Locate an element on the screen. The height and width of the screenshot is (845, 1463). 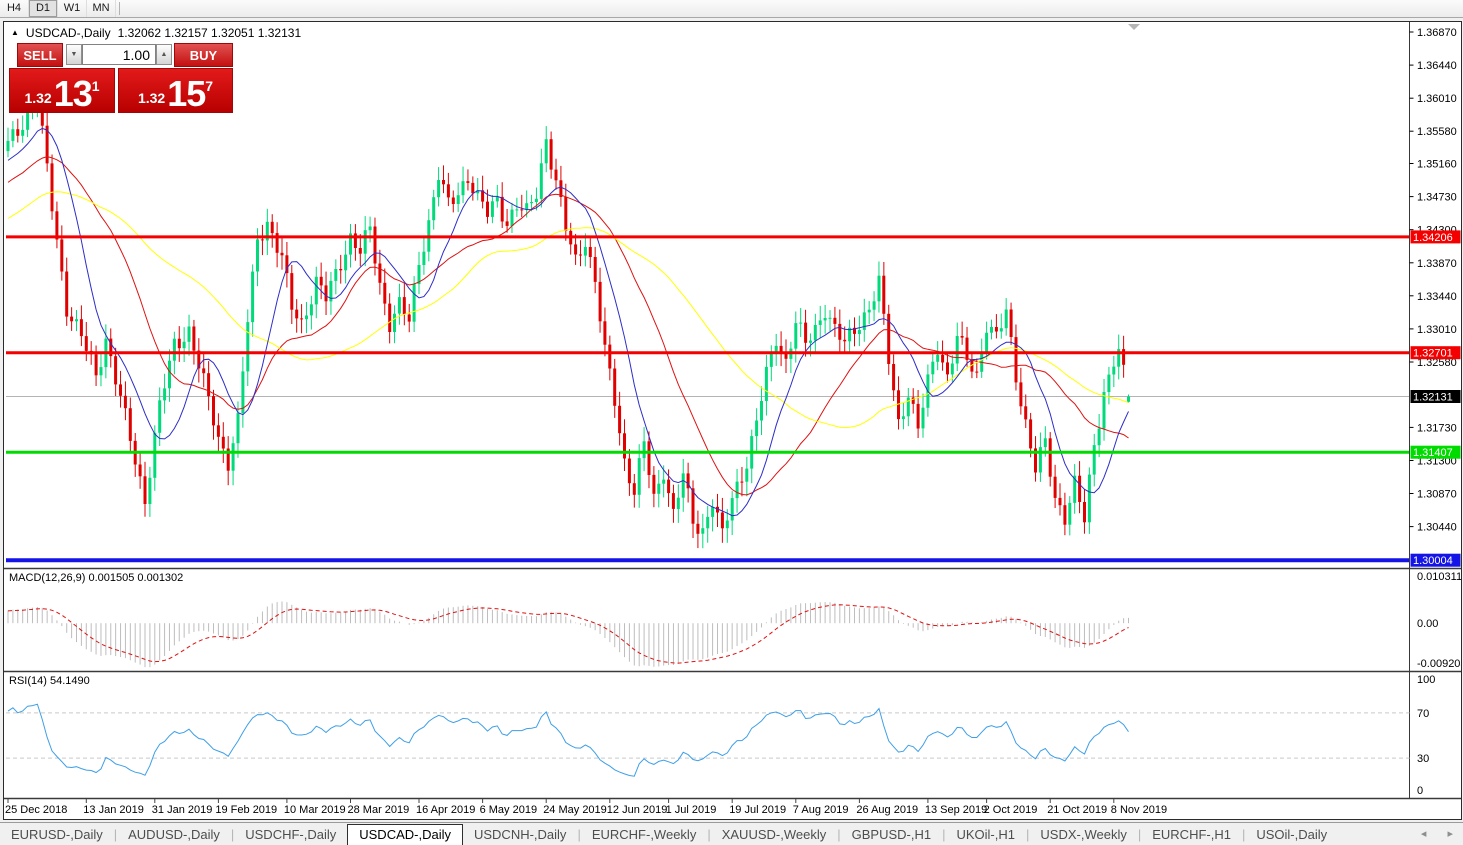
svg-text: 0.010311 is located at coordinates (1439, 577).